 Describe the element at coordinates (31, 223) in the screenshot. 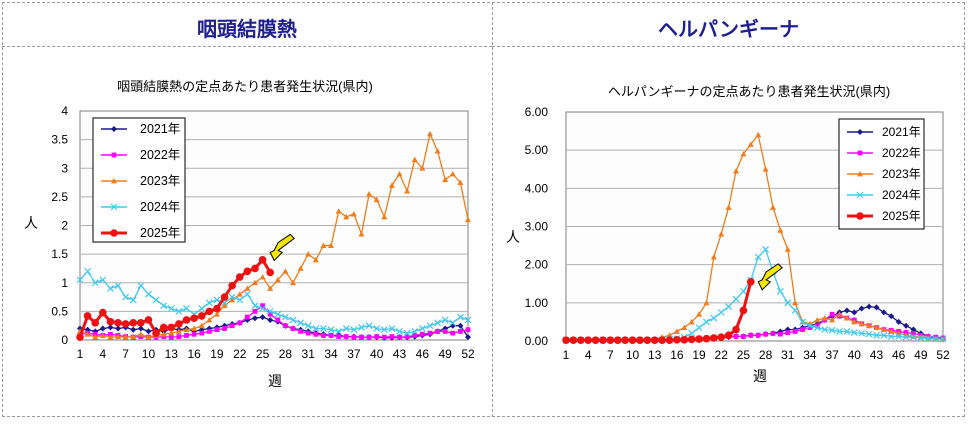

I see `y-axis-label: 人` at that location.